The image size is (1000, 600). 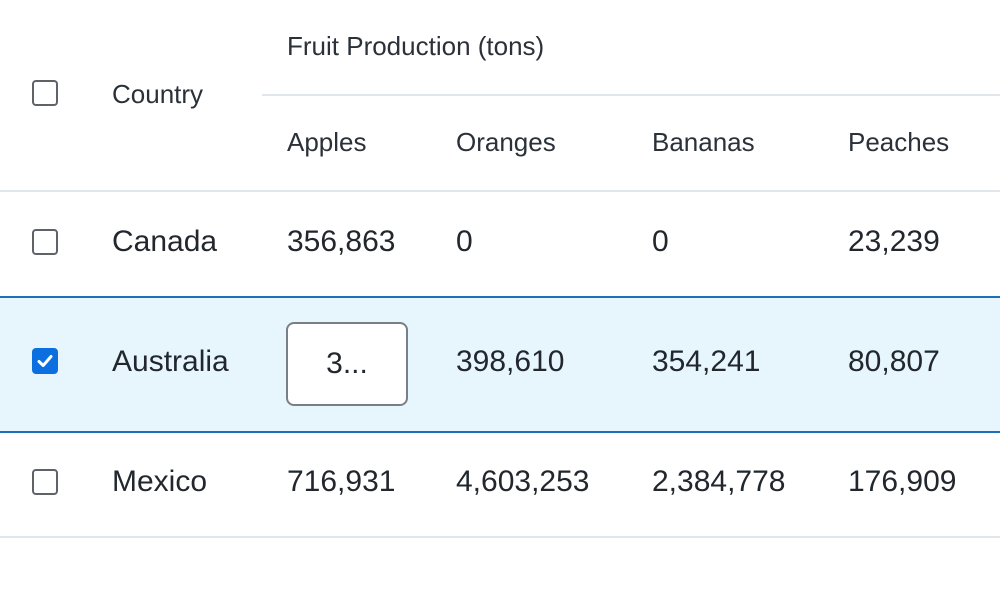 I want to click on column-header-bananas: Bananas, so click(x=703, y=141).